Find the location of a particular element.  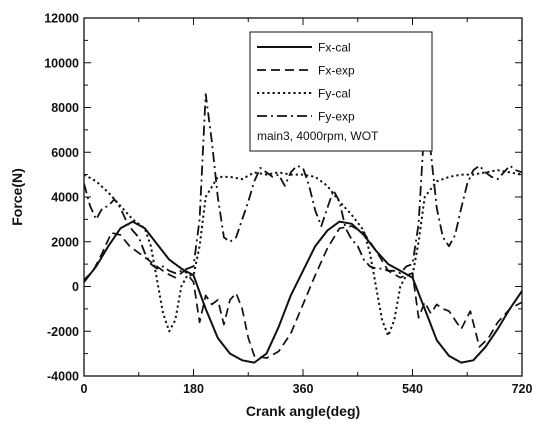

y-tick-label: 10000 is located at coordinates (61, 63).